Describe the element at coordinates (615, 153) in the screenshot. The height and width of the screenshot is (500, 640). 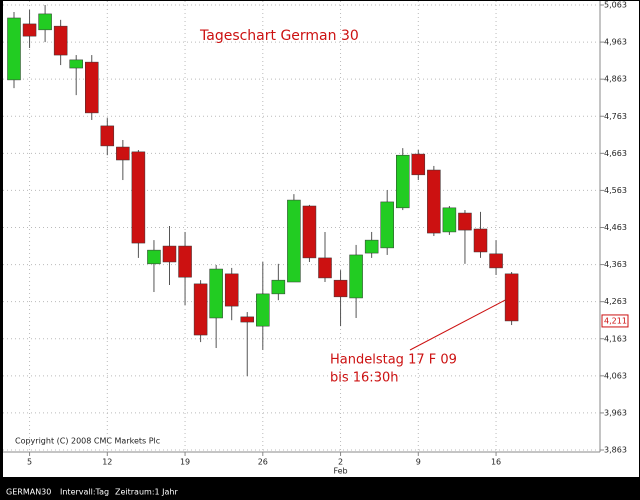
I see `y-tick-label: 4,663` at that location.